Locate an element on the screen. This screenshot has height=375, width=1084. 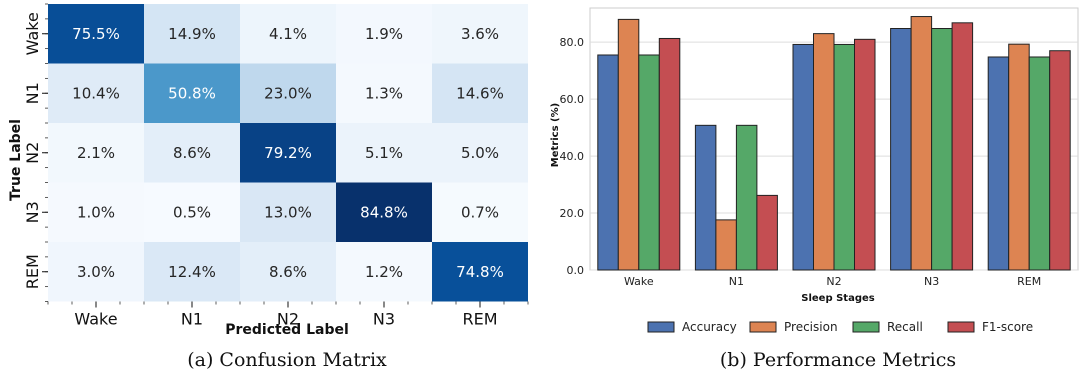
cm-cell-label: 5.0% is located at coordinates (480, 153).